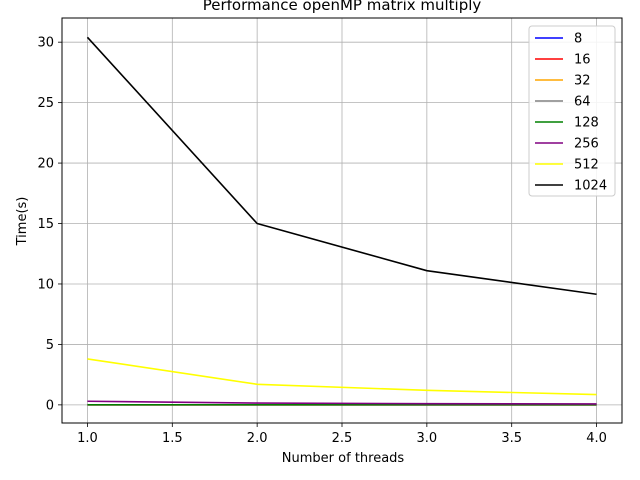 This screenshot has height=480, width=640. What do you see at coordinates (578, 39) in the screenshot?
I see `legend-label-8: 8` at bounding box center [578, 39].